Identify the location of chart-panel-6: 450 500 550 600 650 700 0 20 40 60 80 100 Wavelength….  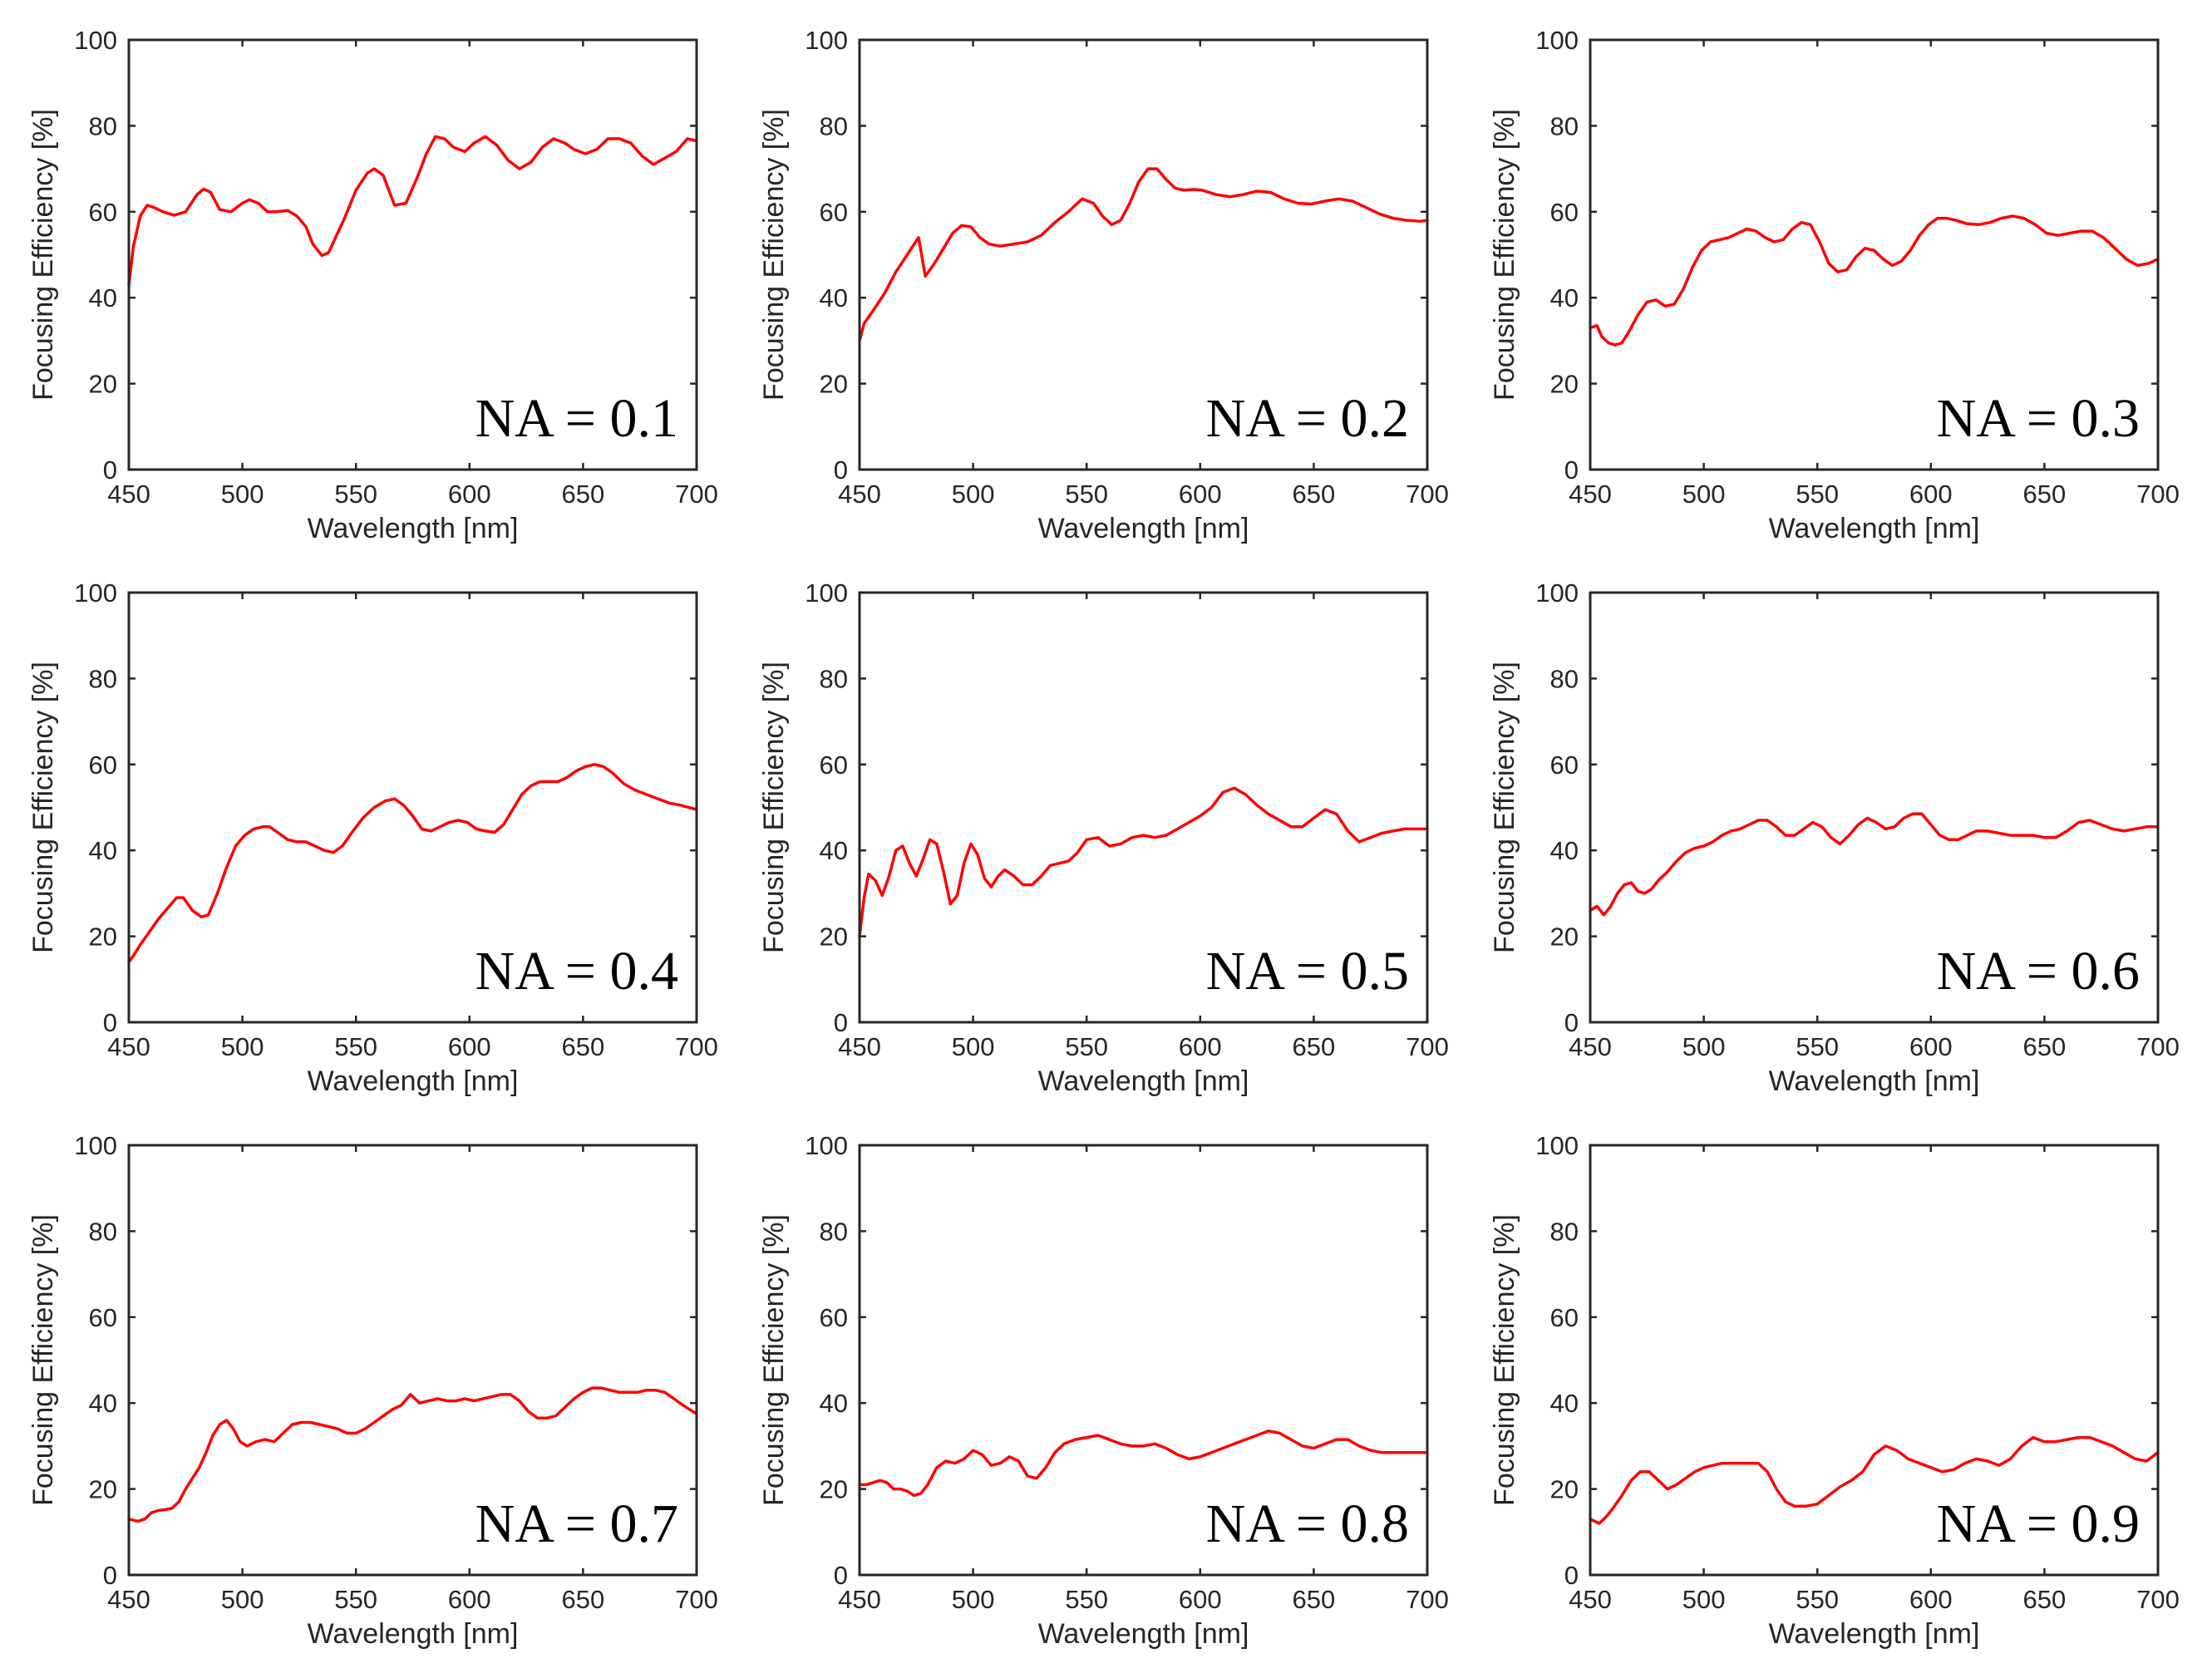
(1834, 837).